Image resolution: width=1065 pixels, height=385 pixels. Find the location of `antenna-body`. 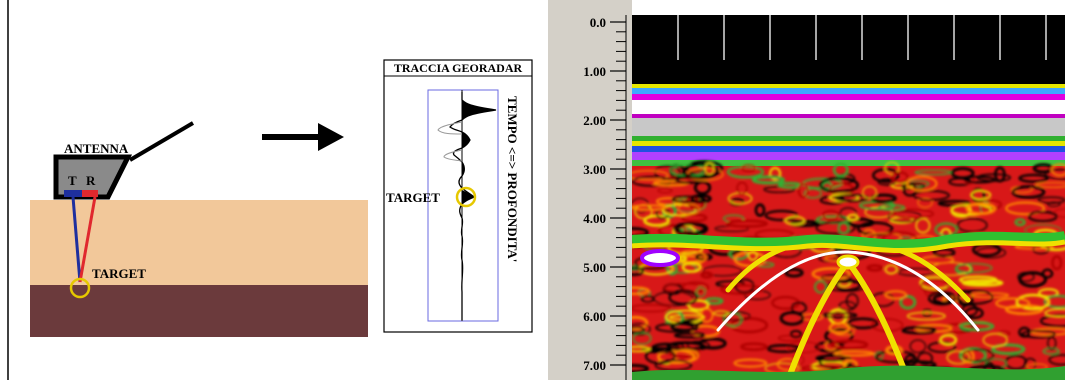

antenna-body is located at coordinates (93, 177).